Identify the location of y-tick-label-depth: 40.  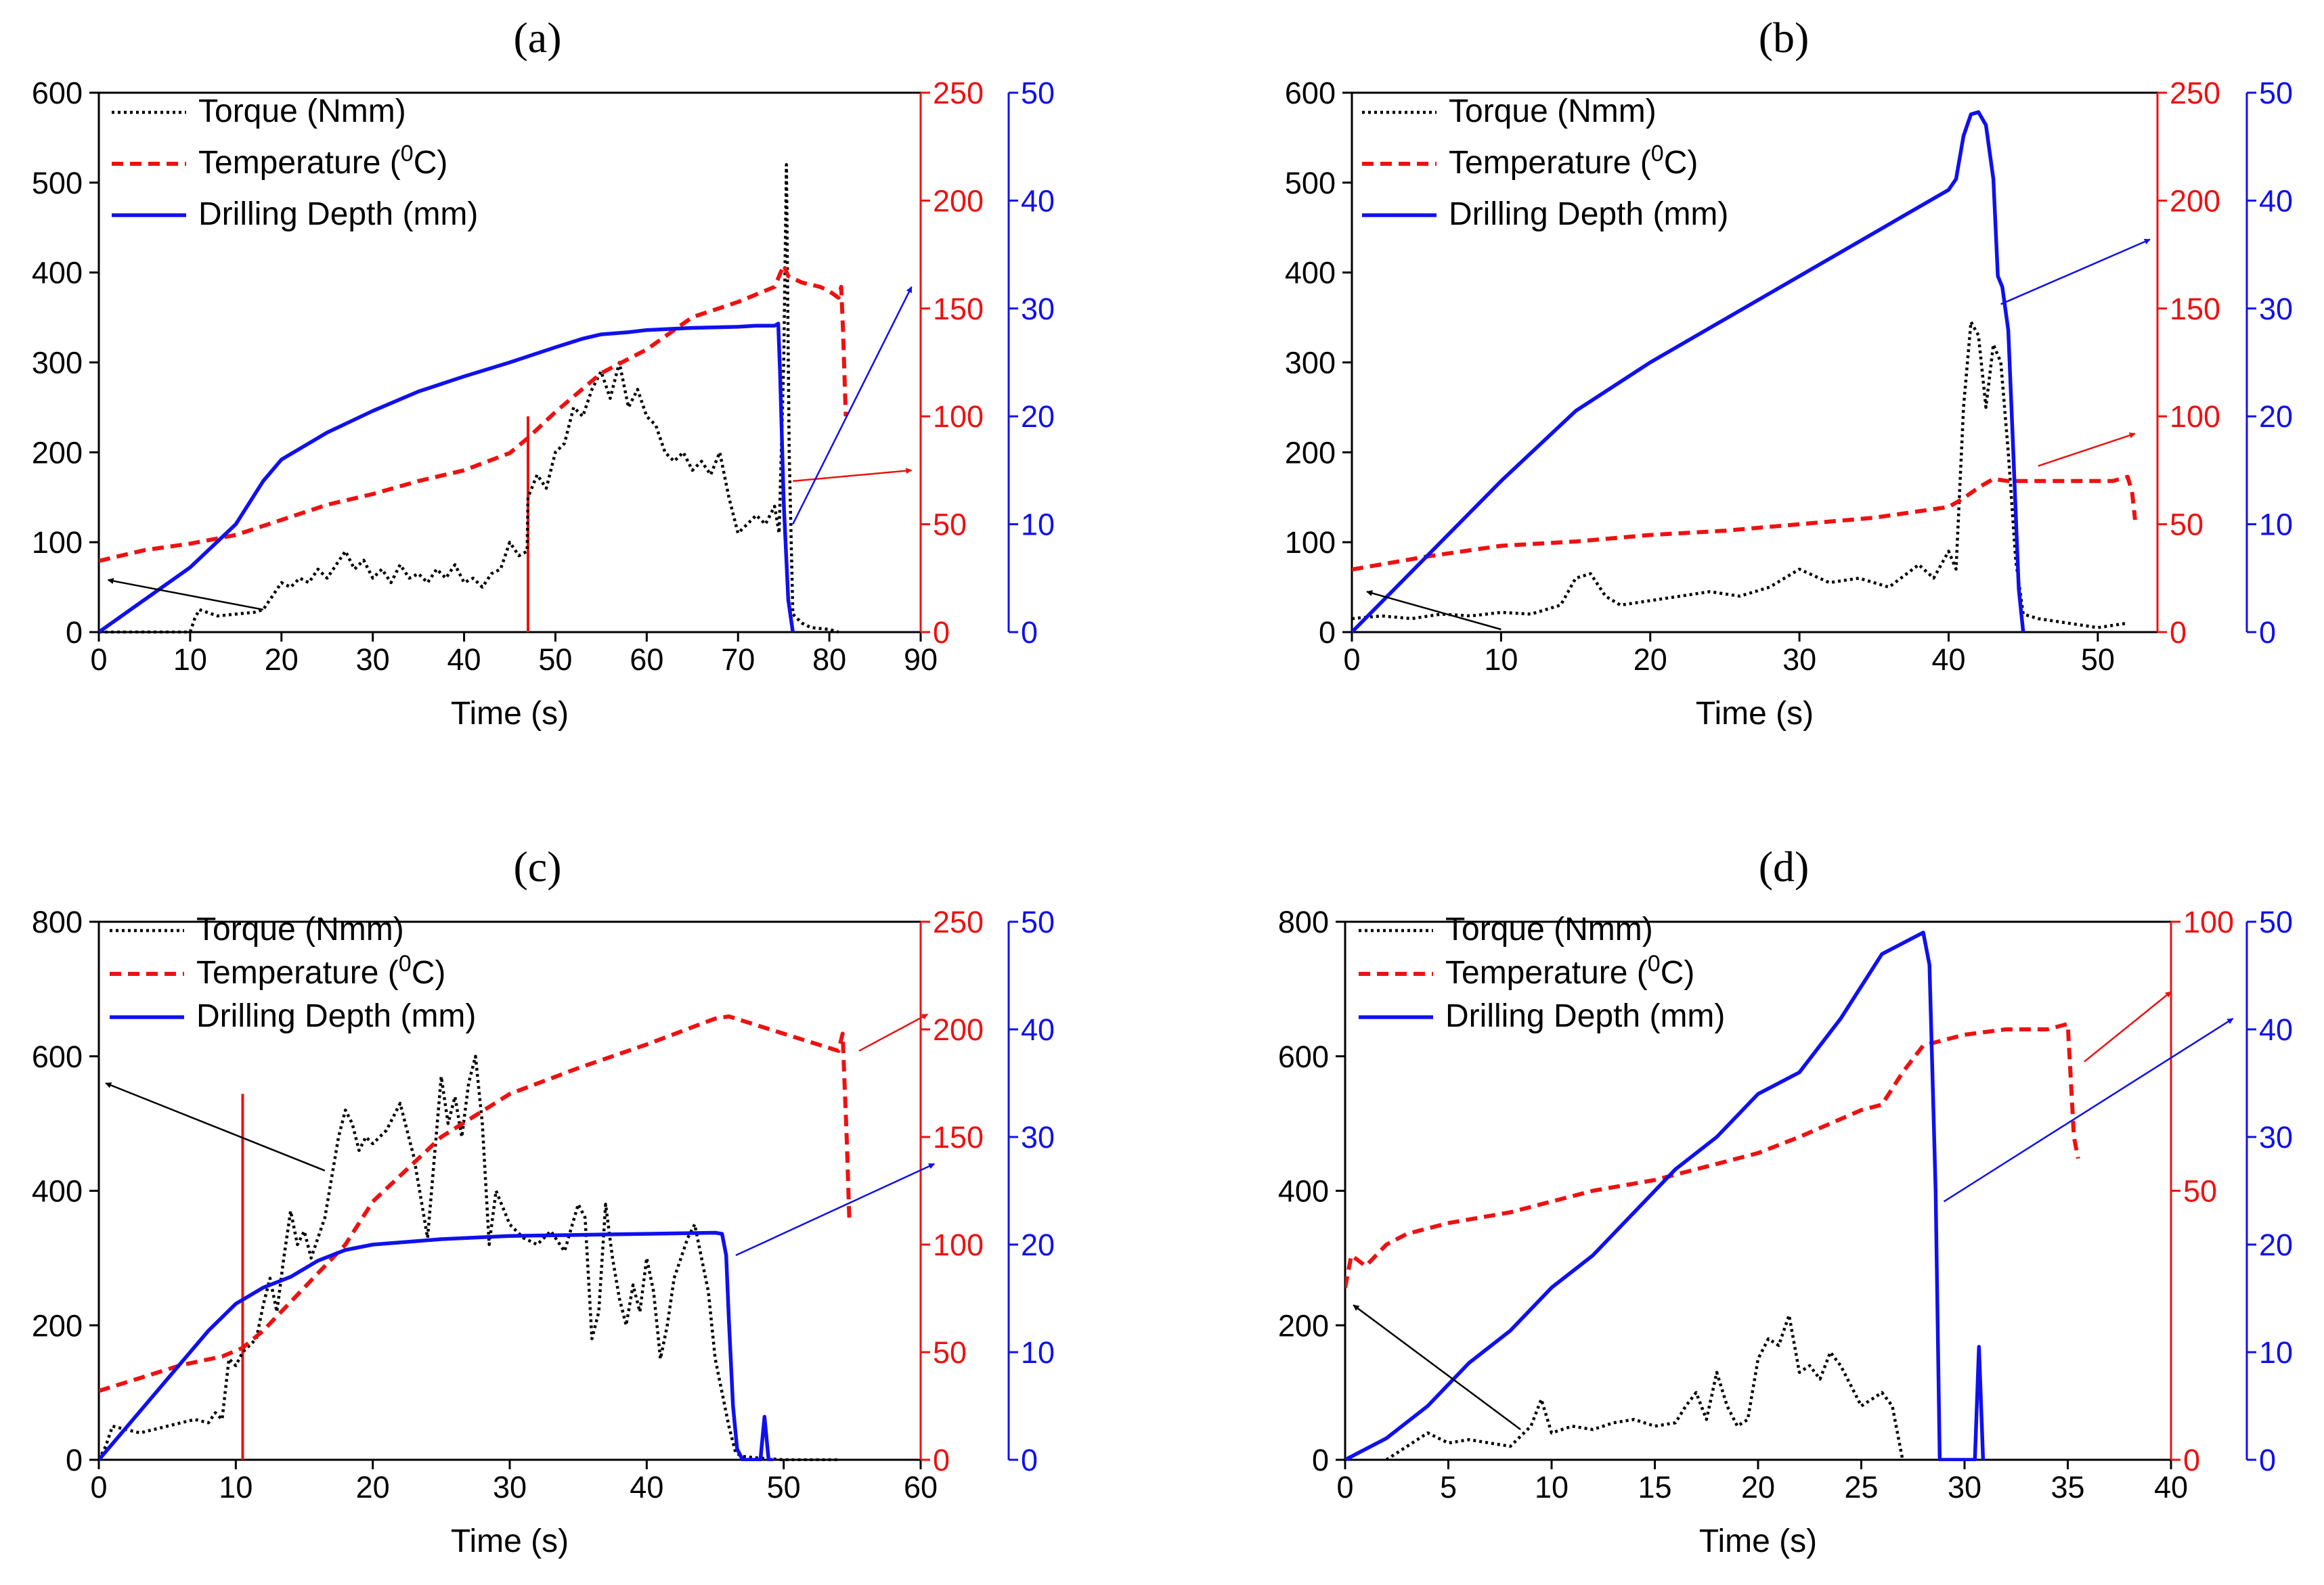
(1038, 1029).